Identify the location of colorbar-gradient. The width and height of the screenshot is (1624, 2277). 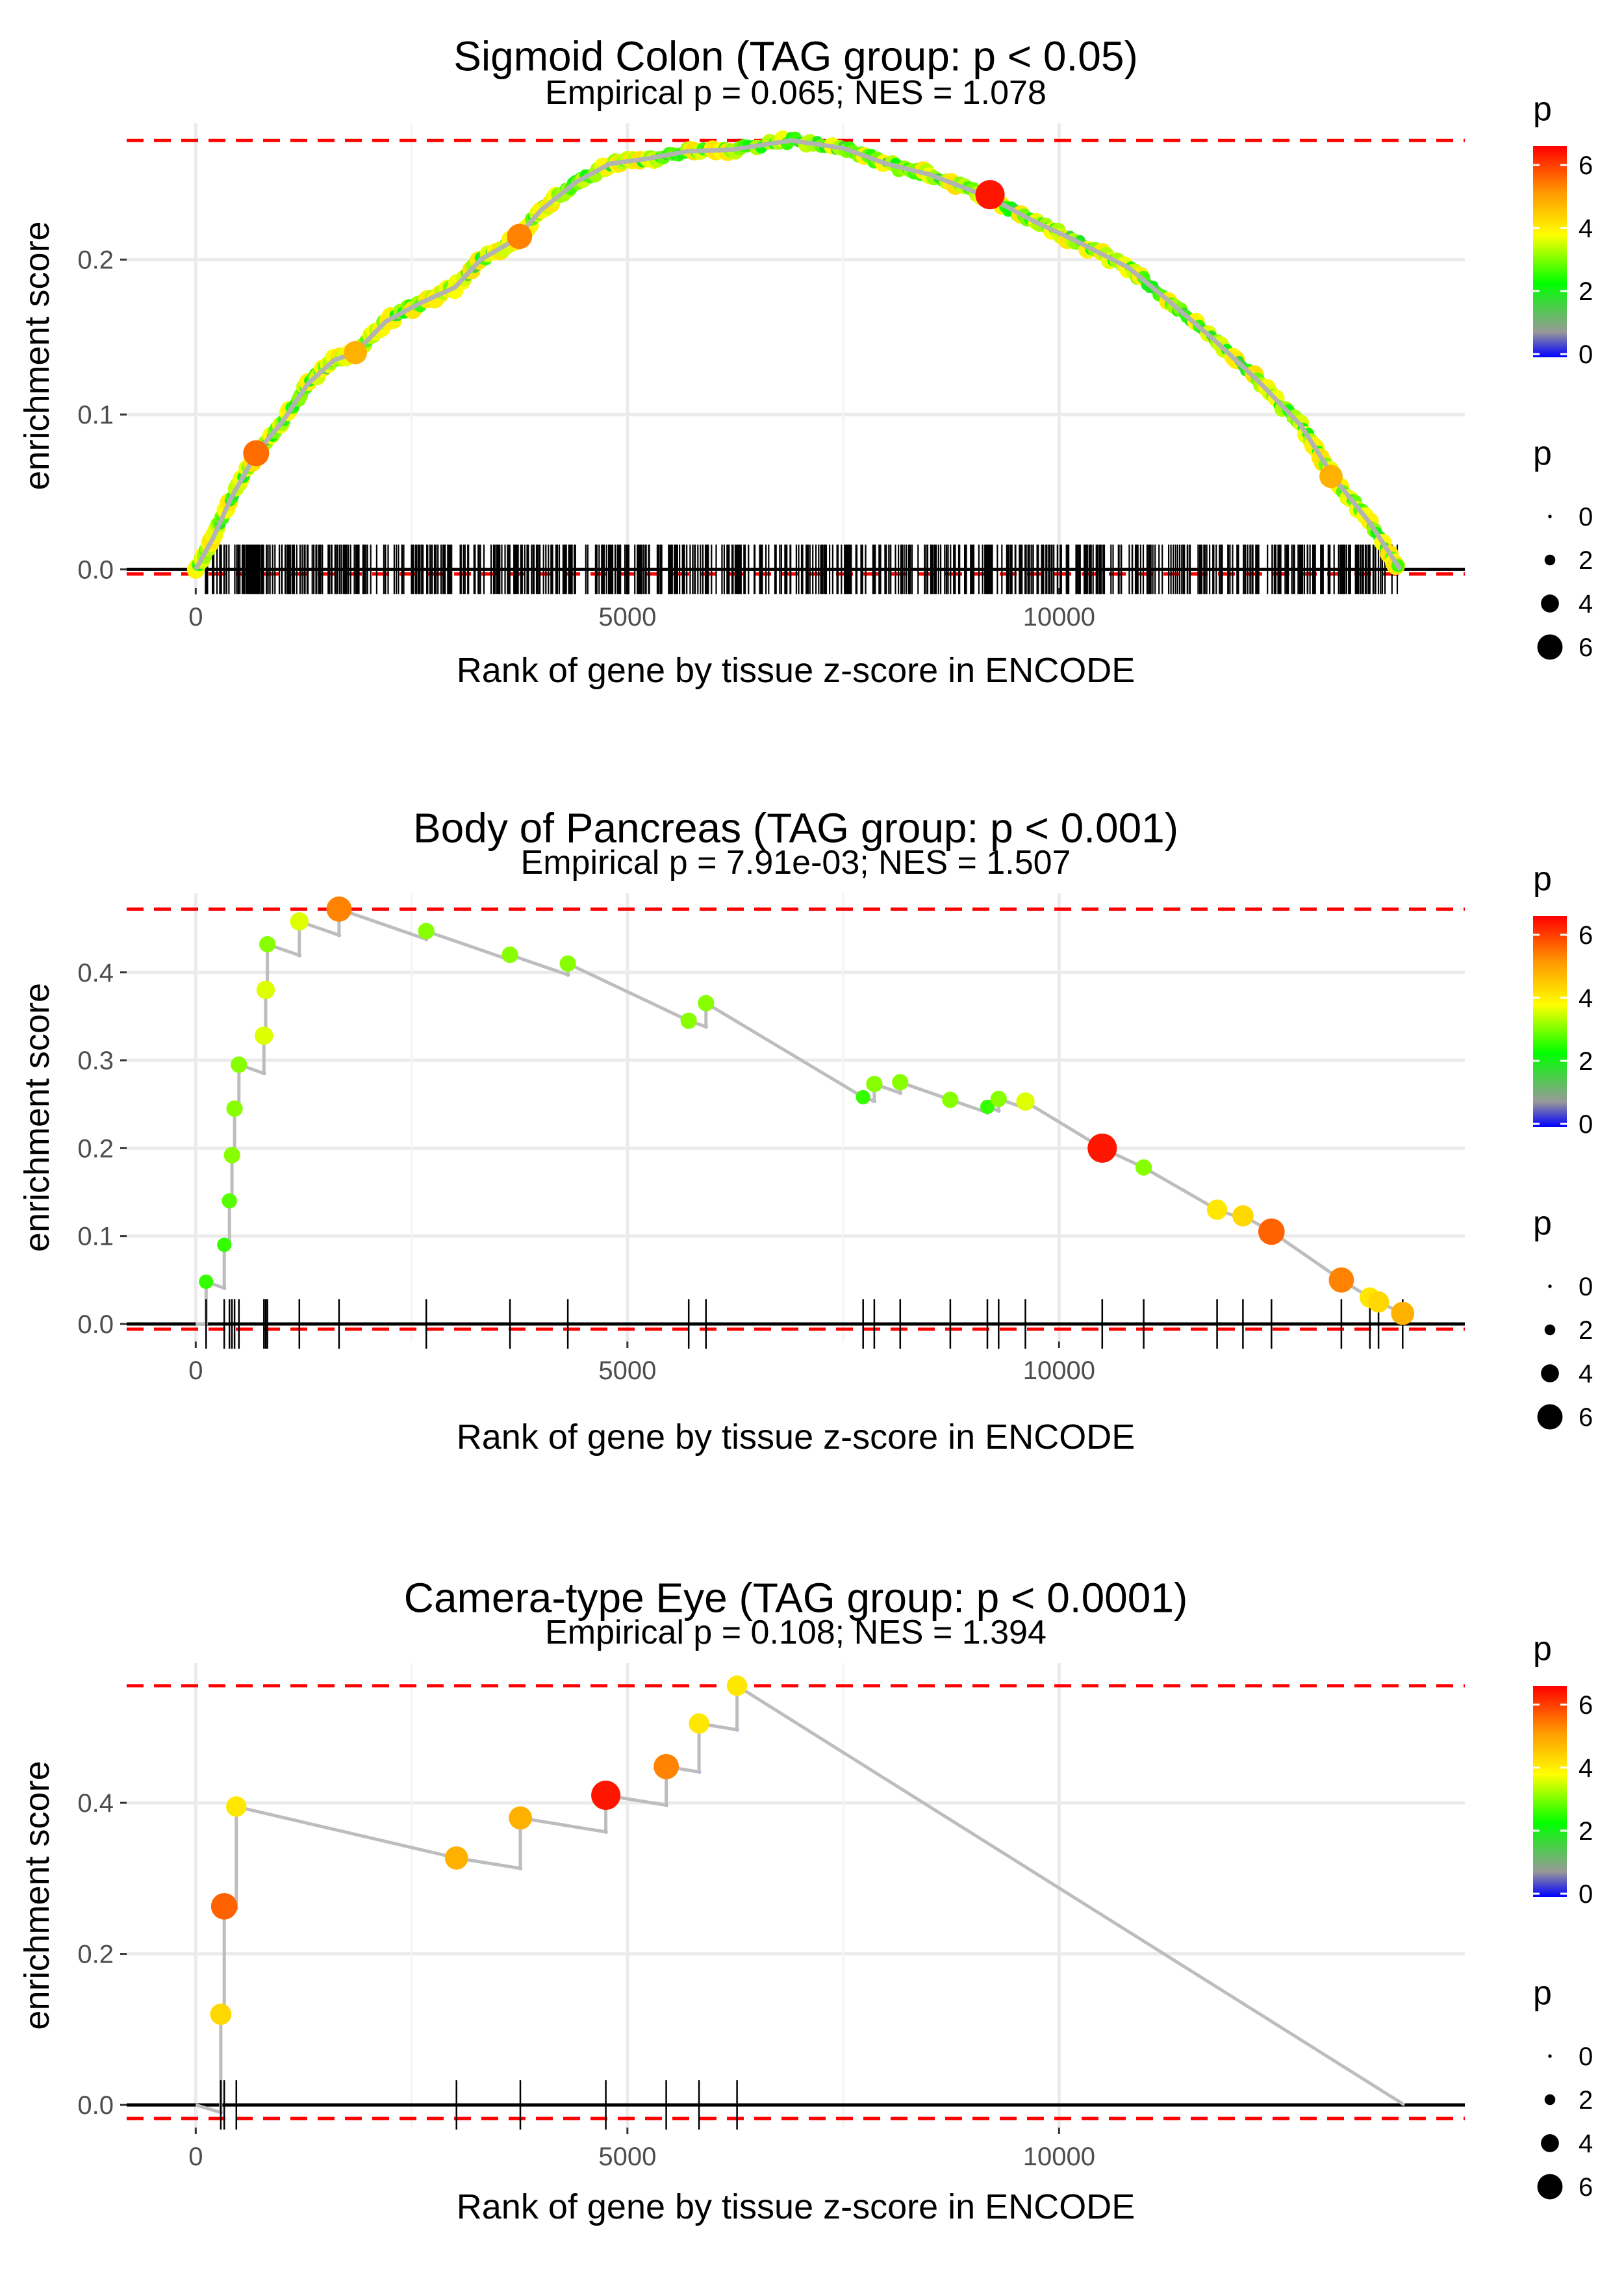
(1550, 1022).